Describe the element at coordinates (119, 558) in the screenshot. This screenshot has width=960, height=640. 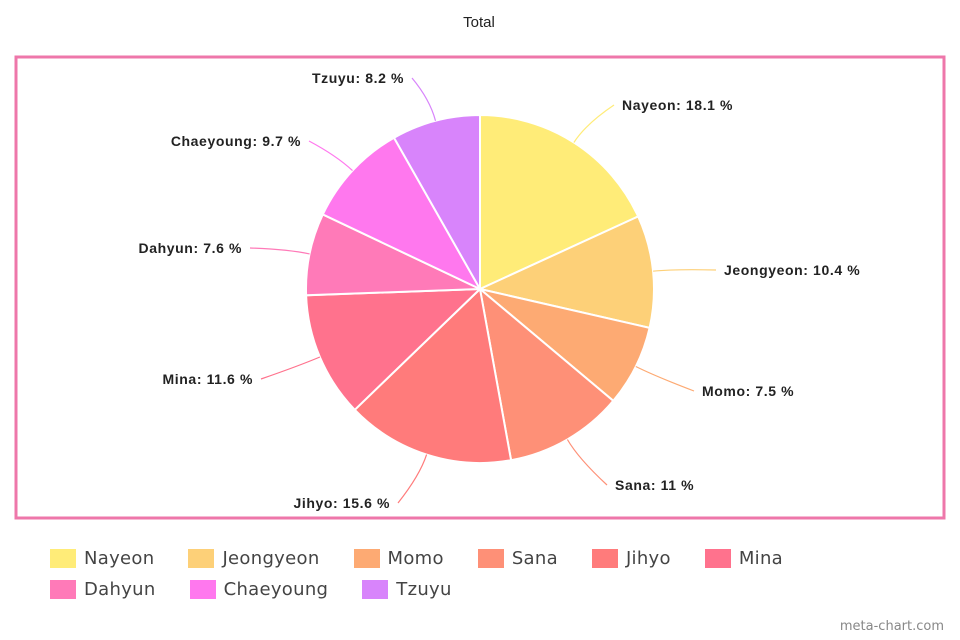
I see `legend-label: Nayeon` at that location.